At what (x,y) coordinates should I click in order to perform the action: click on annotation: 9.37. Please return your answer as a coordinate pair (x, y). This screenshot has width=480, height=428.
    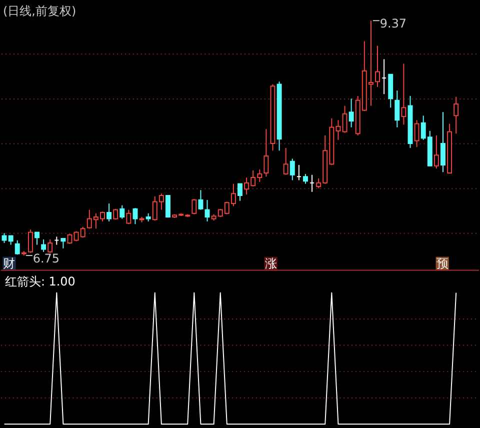
    Looking at the image, I should click on (393, 23).